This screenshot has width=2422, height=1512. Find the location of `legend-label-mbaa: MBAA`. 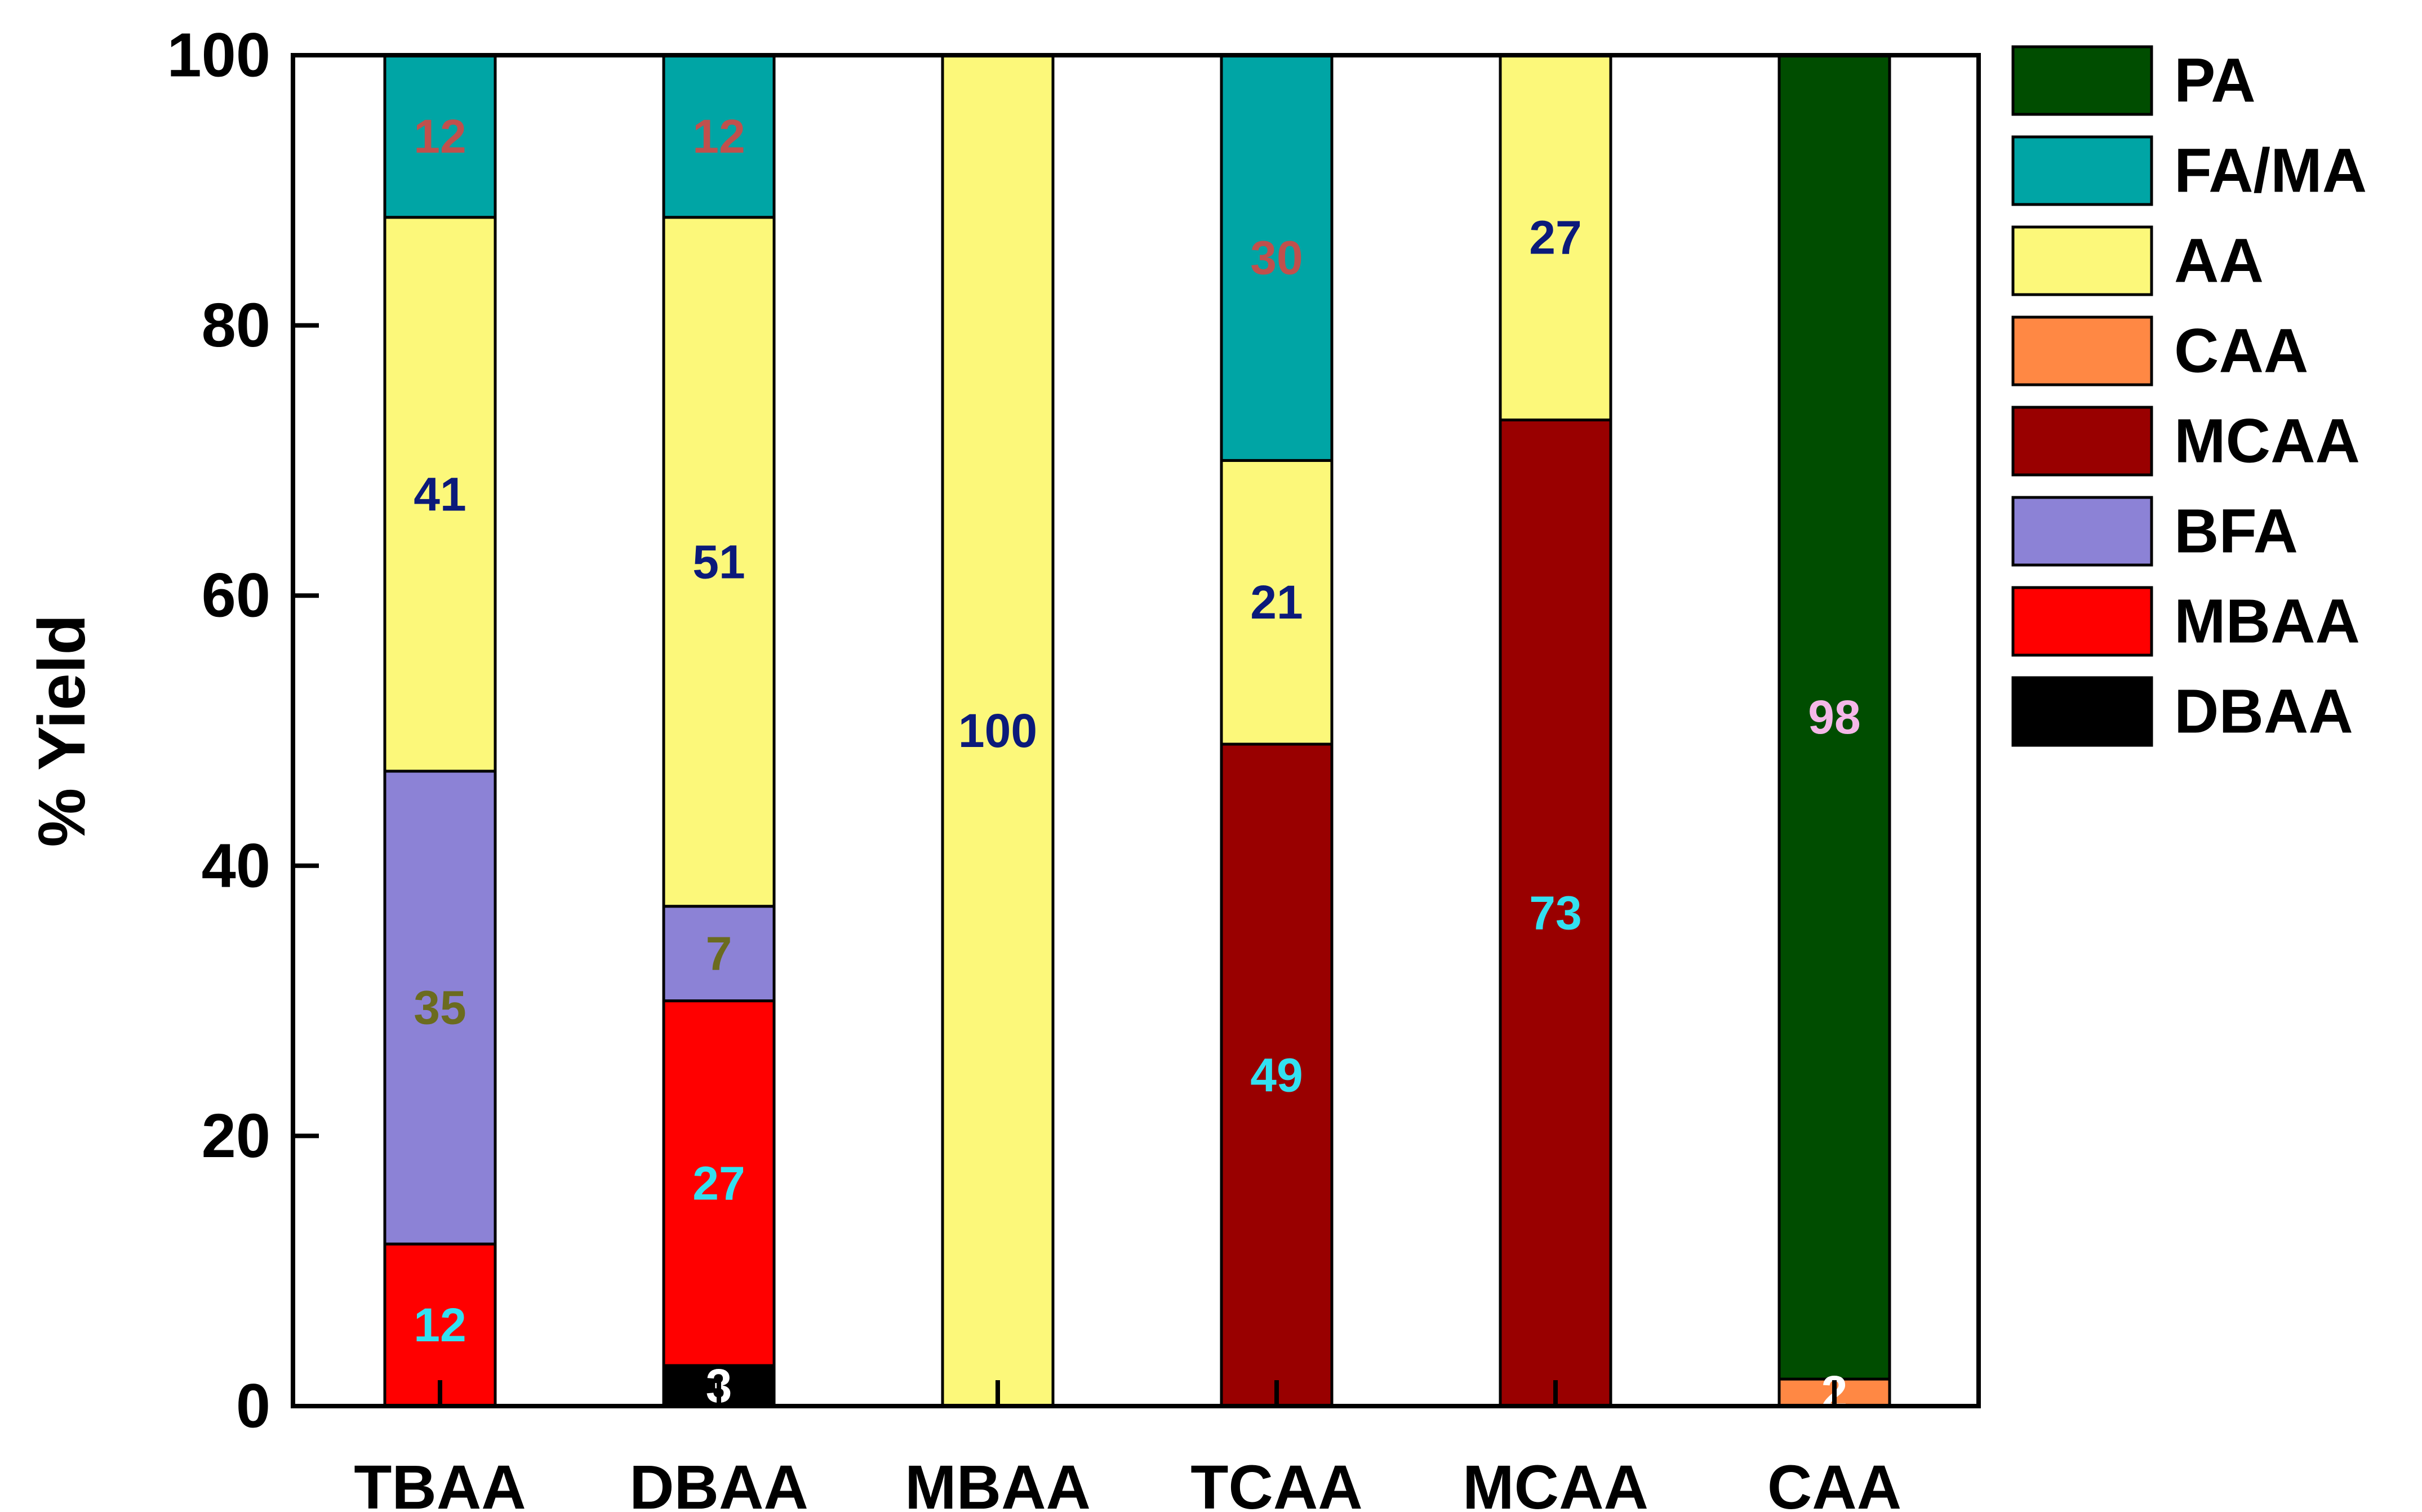

legend-label-mbaa: MBAA is located at coordinates (2267, 621).